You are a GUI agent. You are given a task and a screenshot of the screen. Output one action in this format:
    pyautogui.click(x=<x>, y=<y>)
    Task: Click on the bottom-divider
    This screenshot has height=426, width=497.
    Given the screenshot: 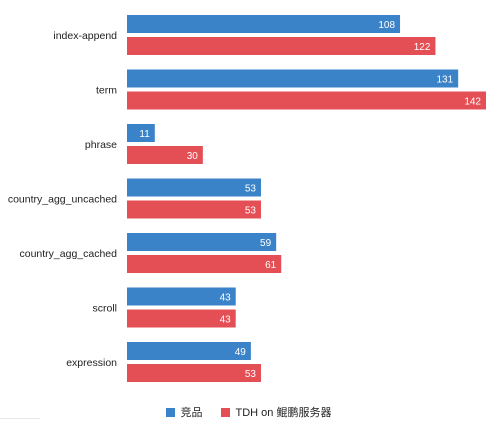 What is the action you would take?
    pyautogui.click(x=20, y=418)
    